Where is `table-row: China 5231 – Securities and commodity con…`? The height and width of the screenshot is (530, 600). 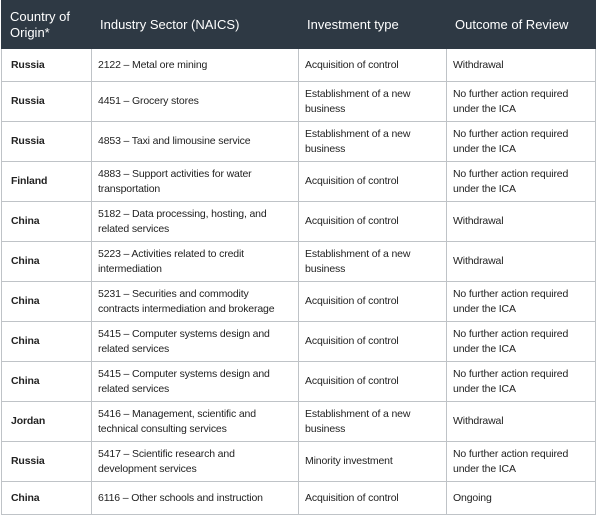
table-row: China 5231 – Securities and commodity con… is located at coordinates (298, 301).